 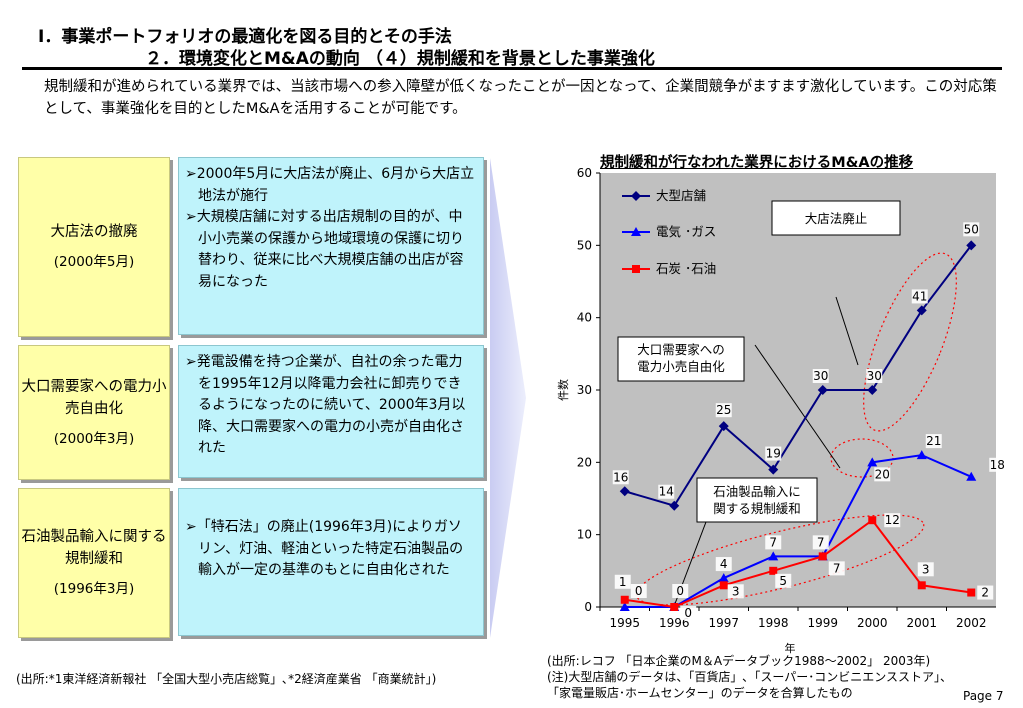 I want to click on x-tick-label: 1998, so click(x=773, y=623).